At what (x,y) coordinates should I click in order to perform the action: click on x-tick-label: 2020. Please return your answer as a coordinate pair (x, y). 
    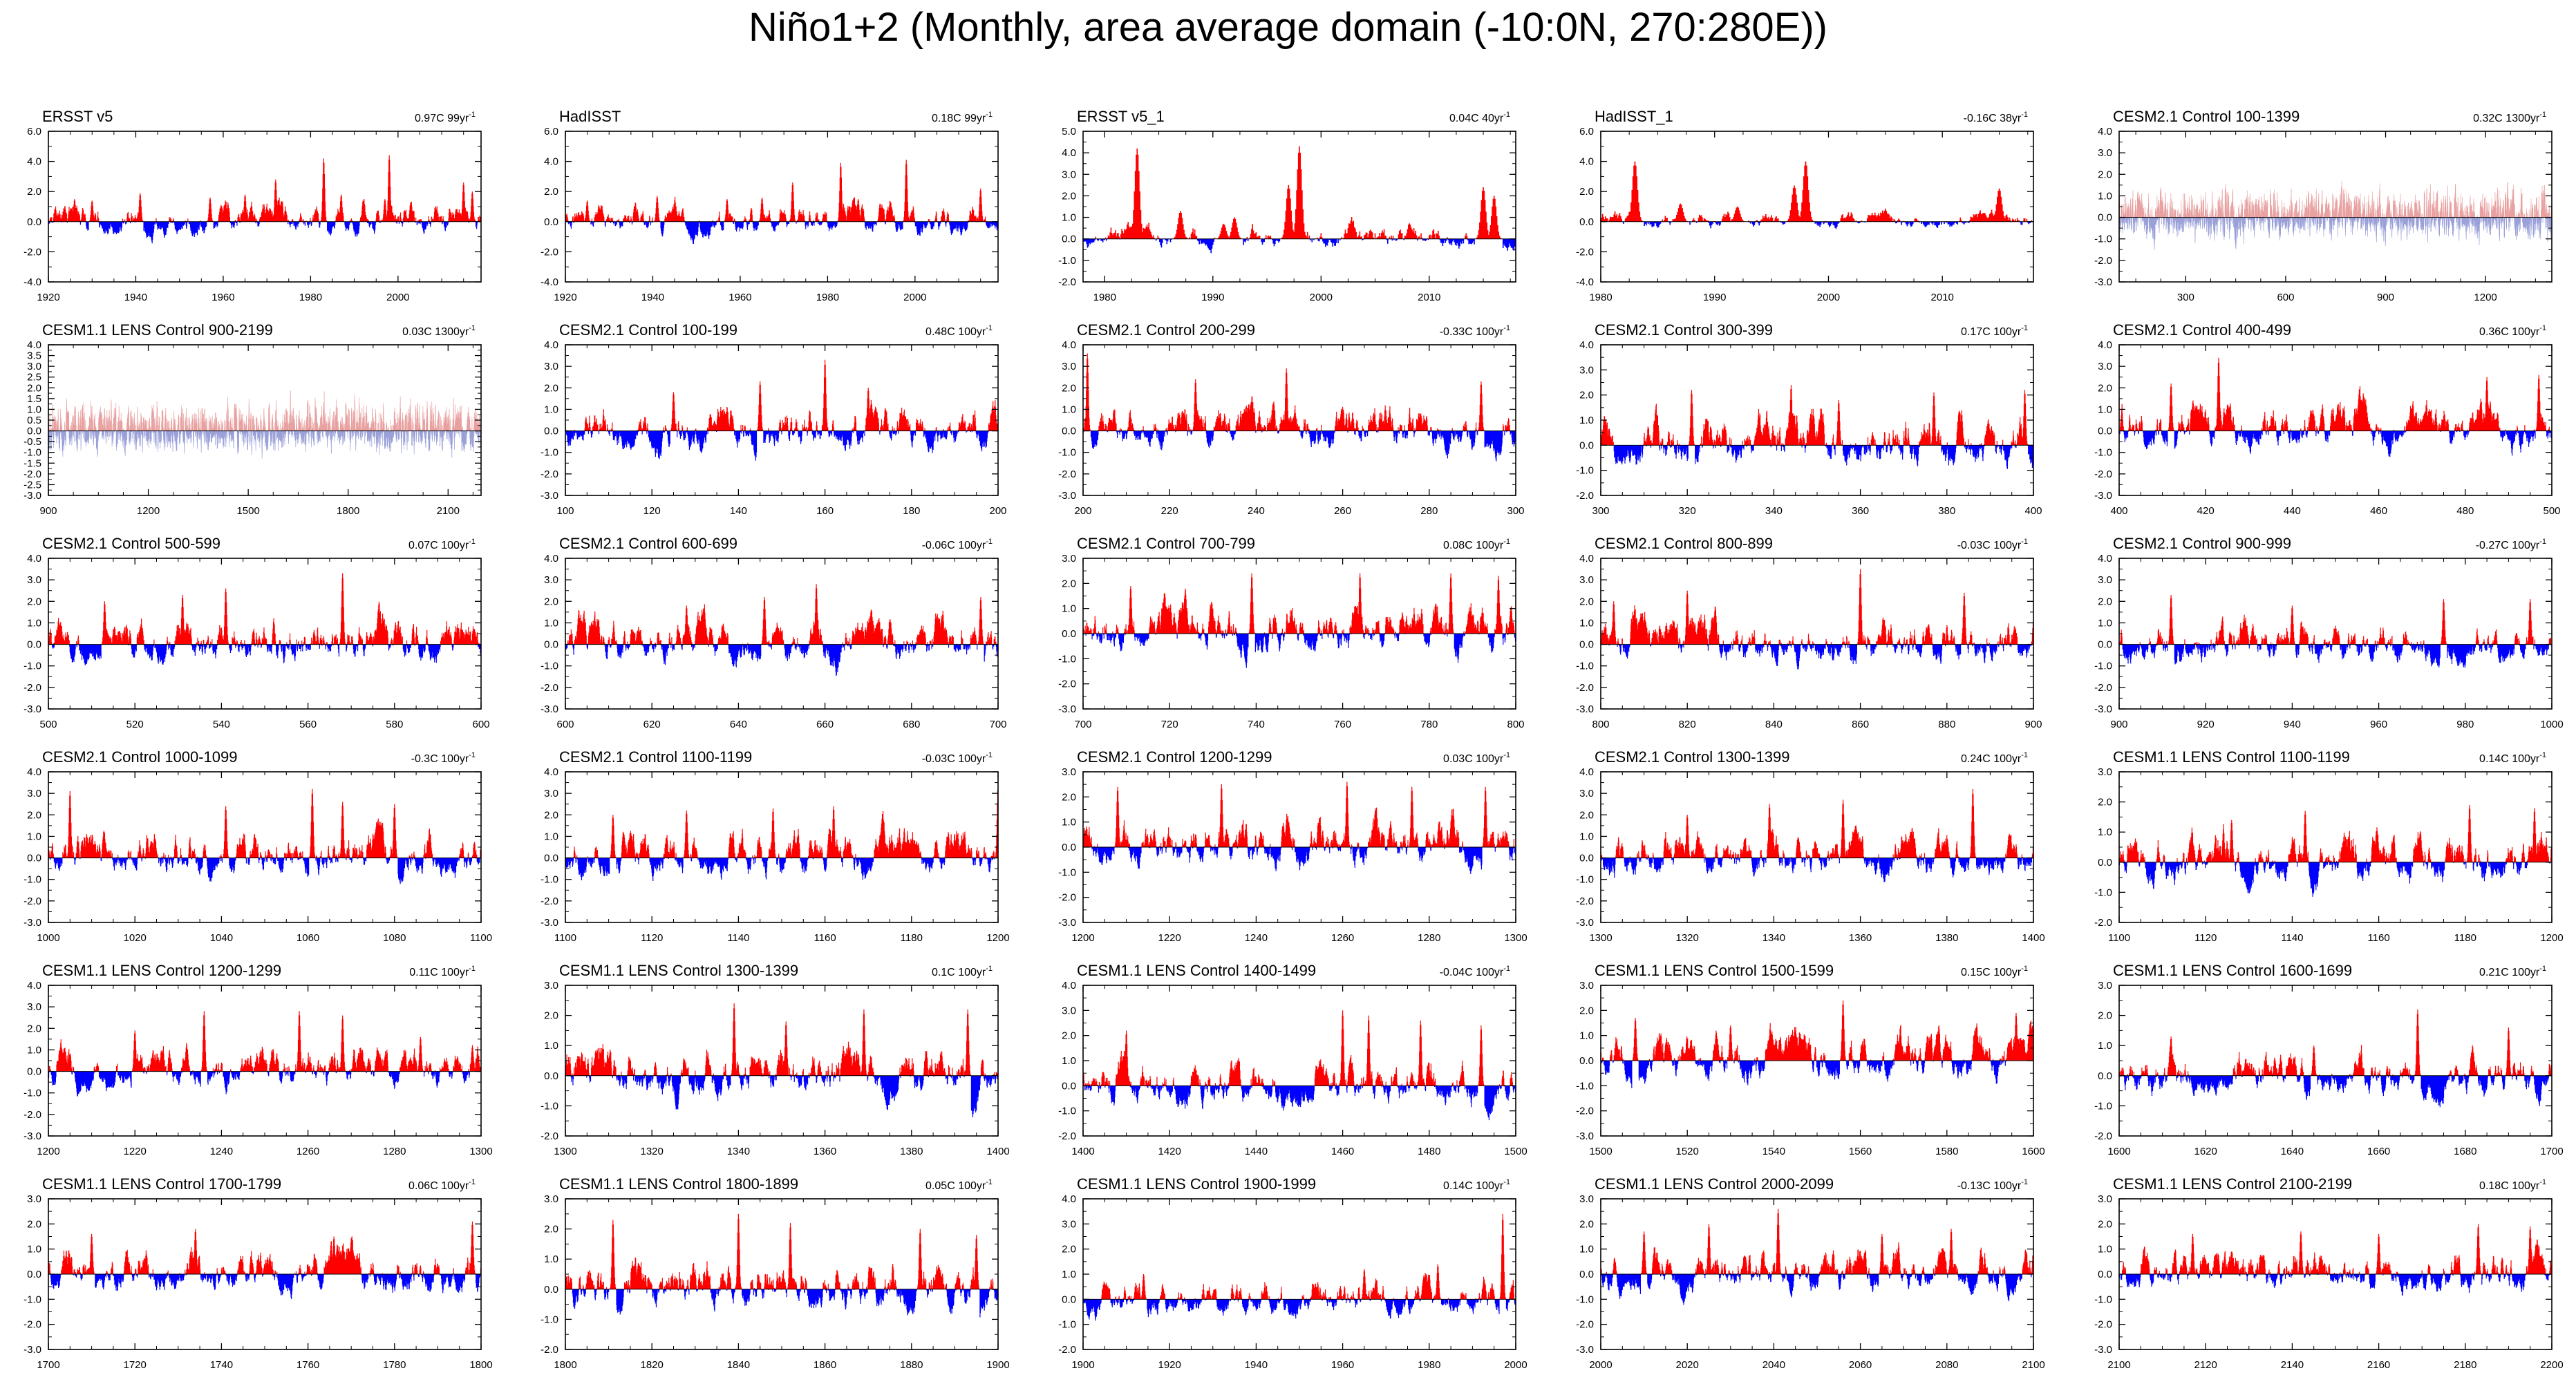
    Looking at the image, I should click on (1687, 1365).